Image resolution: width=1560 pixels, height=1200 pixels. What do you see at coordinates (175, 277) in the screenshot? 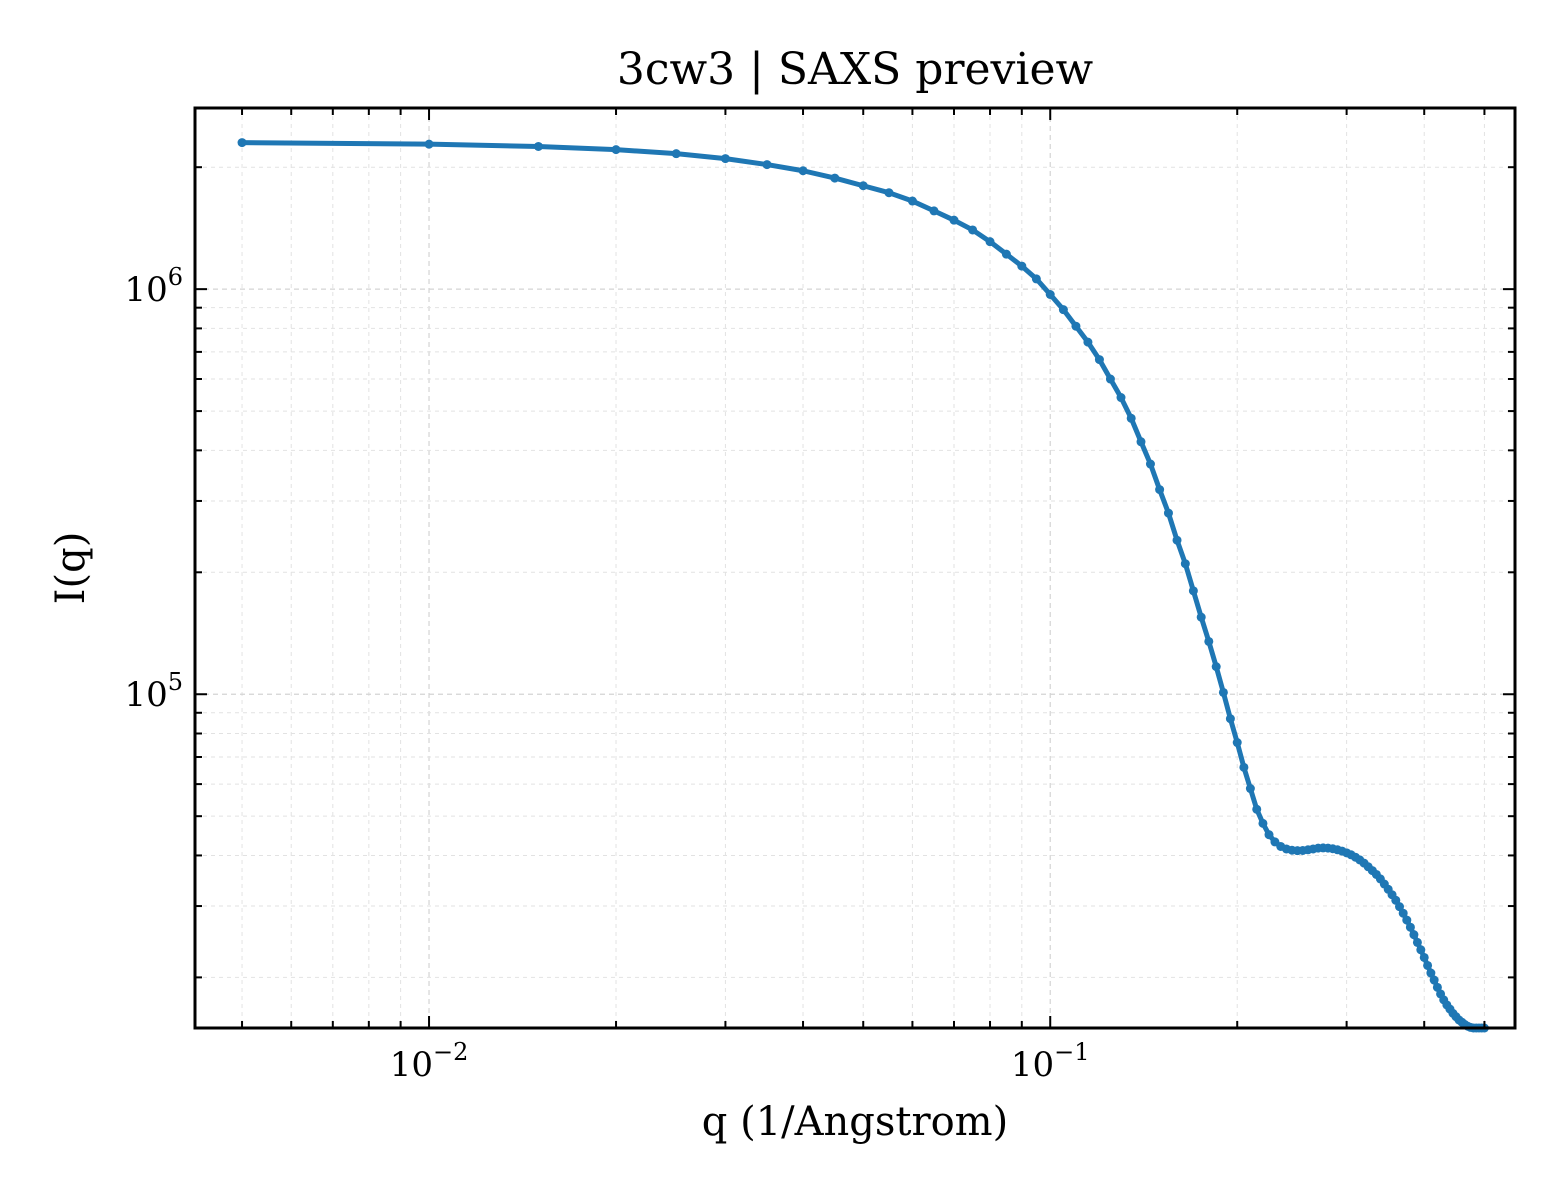
I see `y-tick-label-exponent: 6` at bounding box center [175, 277].